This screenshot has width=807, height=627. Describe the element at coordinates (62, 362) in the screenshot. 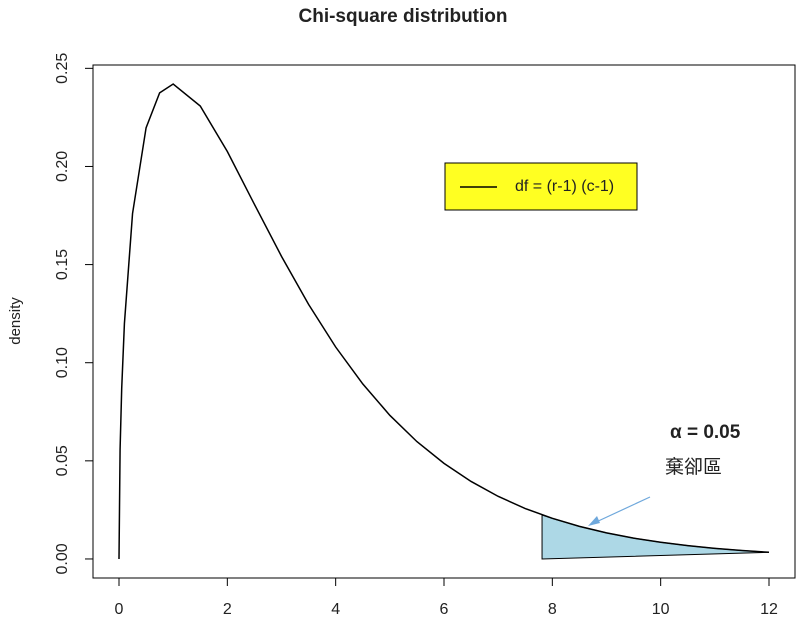

I see `y-tick-label: 0.10` at that location.